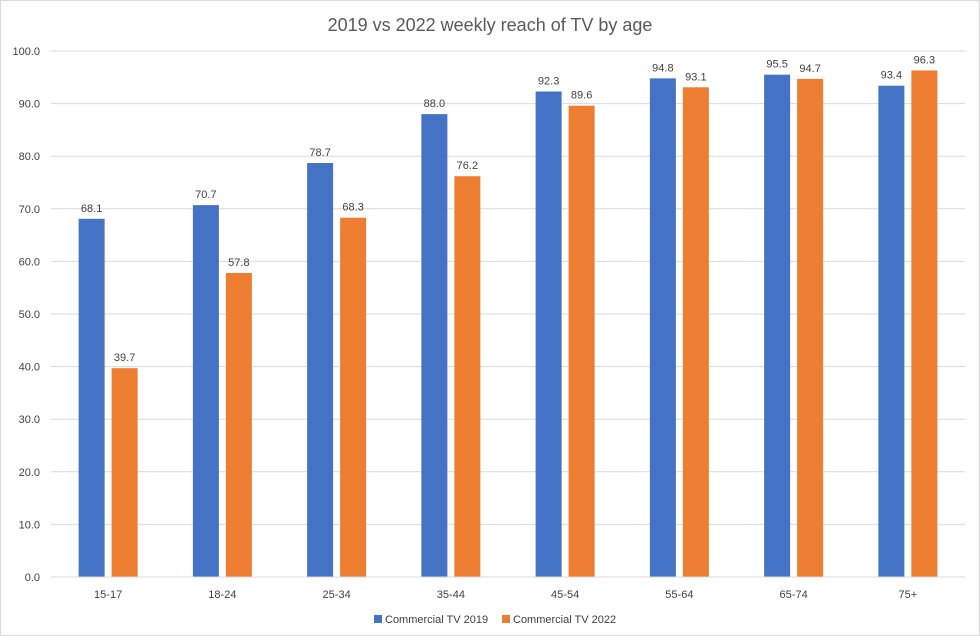 Image resolution: width=980 pixels, height=636 pixels. I want to click on data-label: 92.3, so click(548, 82).